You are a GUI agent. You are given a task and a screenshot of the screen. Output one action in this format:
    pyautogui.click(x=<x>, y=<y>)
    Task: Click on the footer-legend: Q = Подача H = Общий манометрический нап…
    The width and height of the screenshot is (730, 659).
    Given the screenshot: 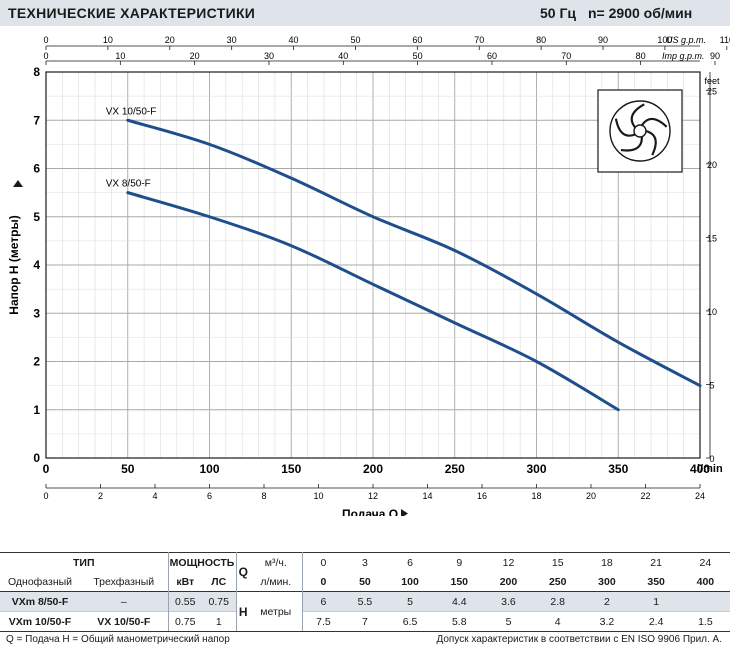 What is the action you would take?
    pyautogui.click(x=118, y=639)
    